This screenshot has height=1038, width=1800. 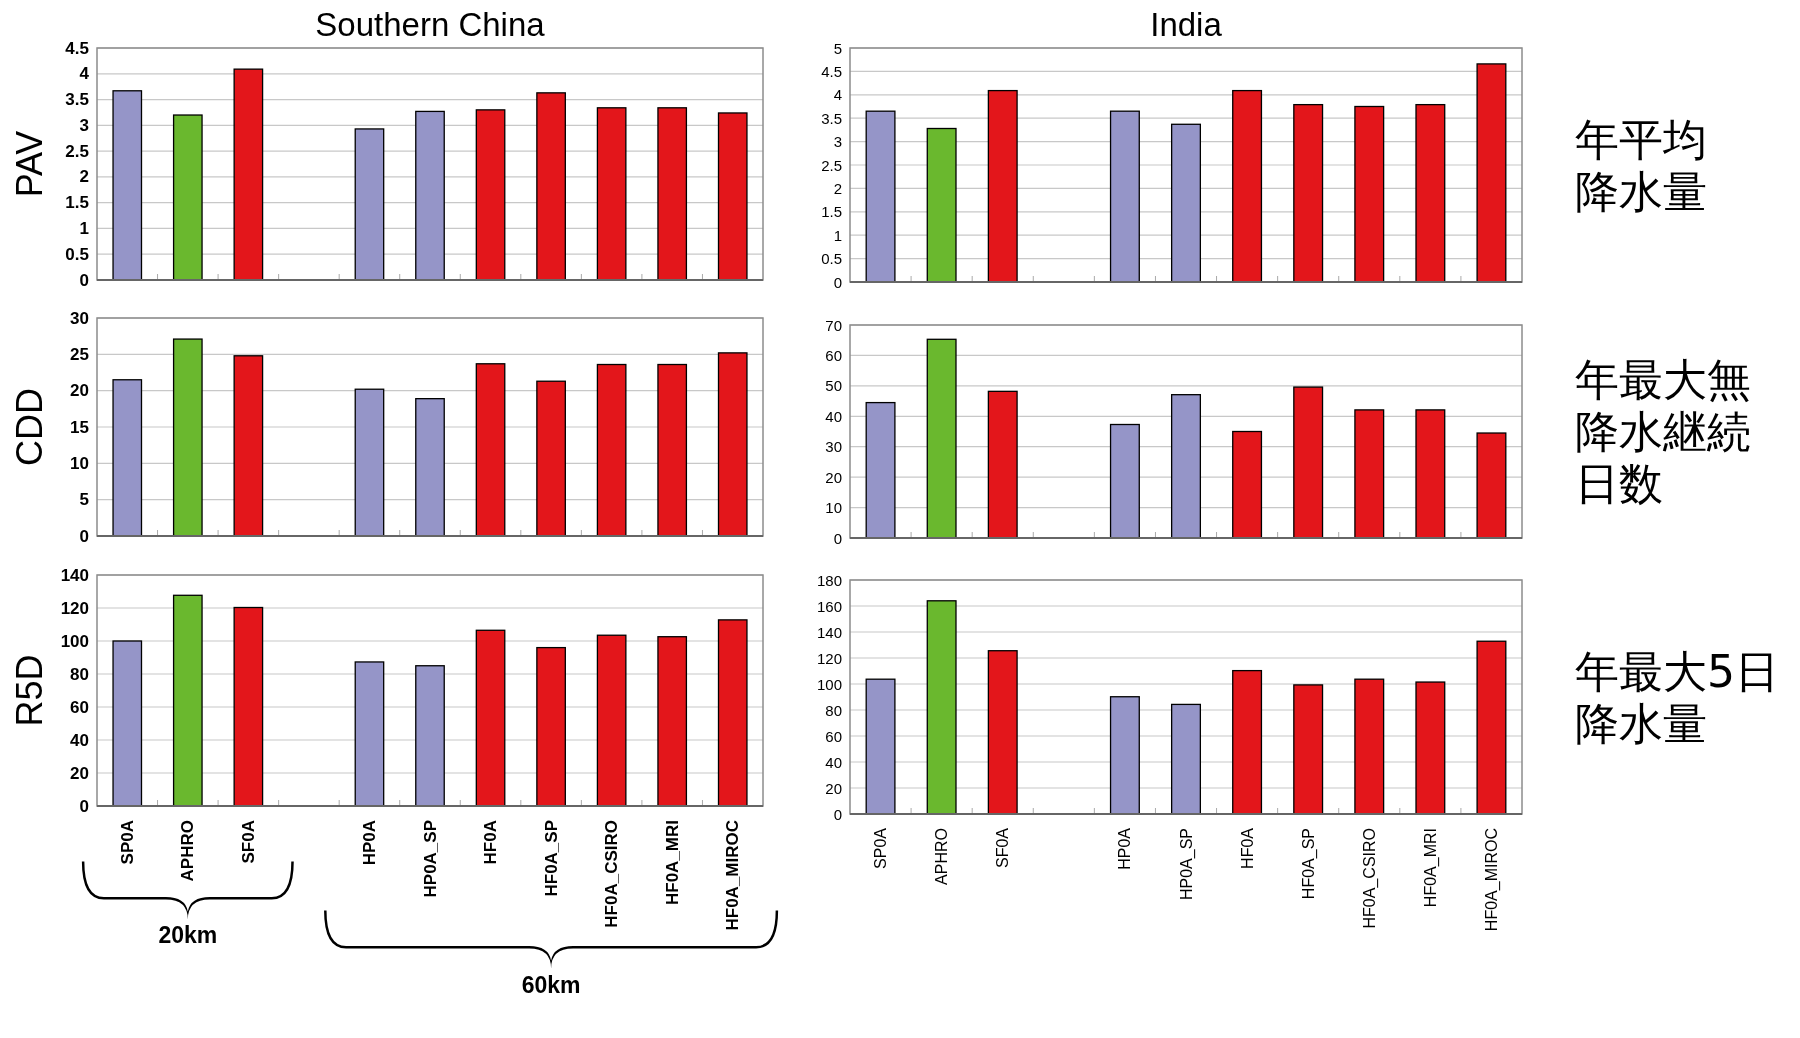 I want to click on y-tick-label: 180, so click(x=829, y=580).